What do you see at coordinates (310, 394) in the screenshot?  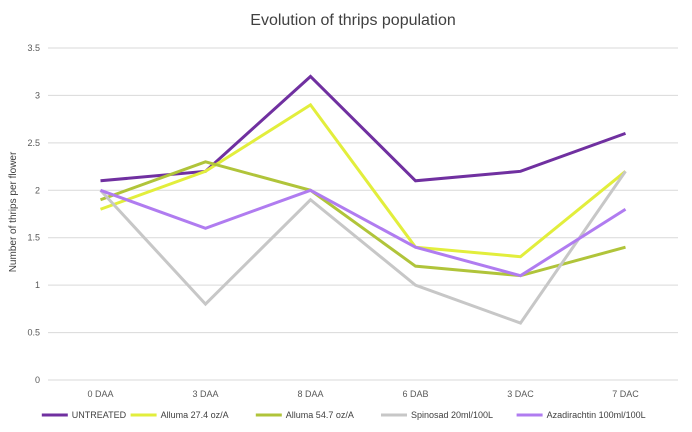 I see `x-tick-label: 8 DAA` at bounding box center [310, 394].